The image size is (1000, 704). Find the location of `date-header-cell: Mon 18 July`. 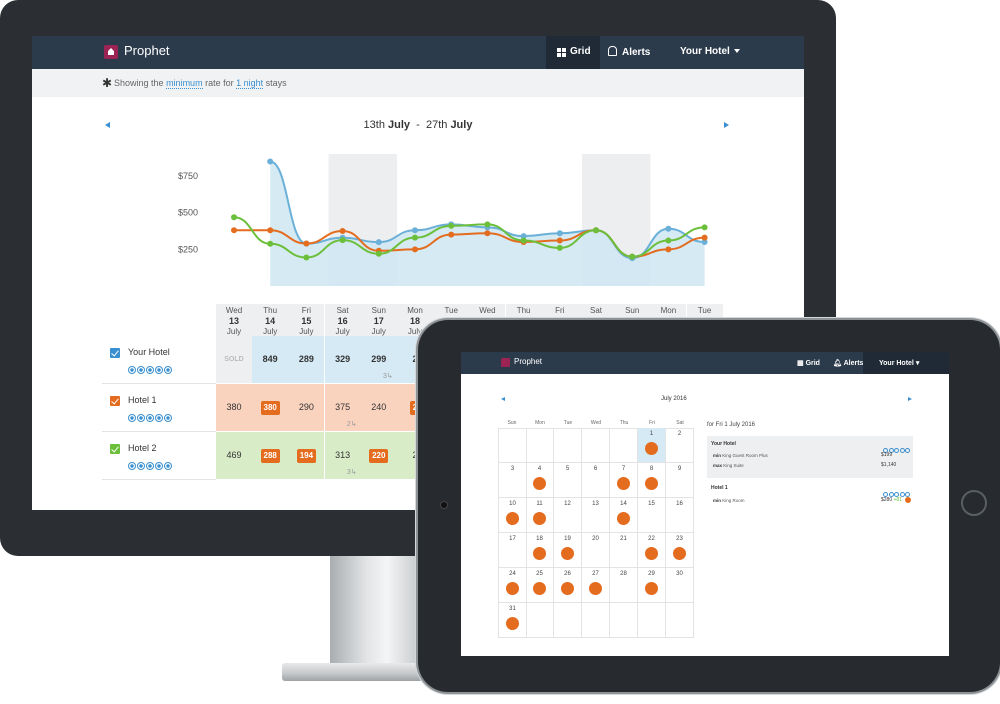

date-header-cell: Mon 18 July is located at coordinates (415, 321).